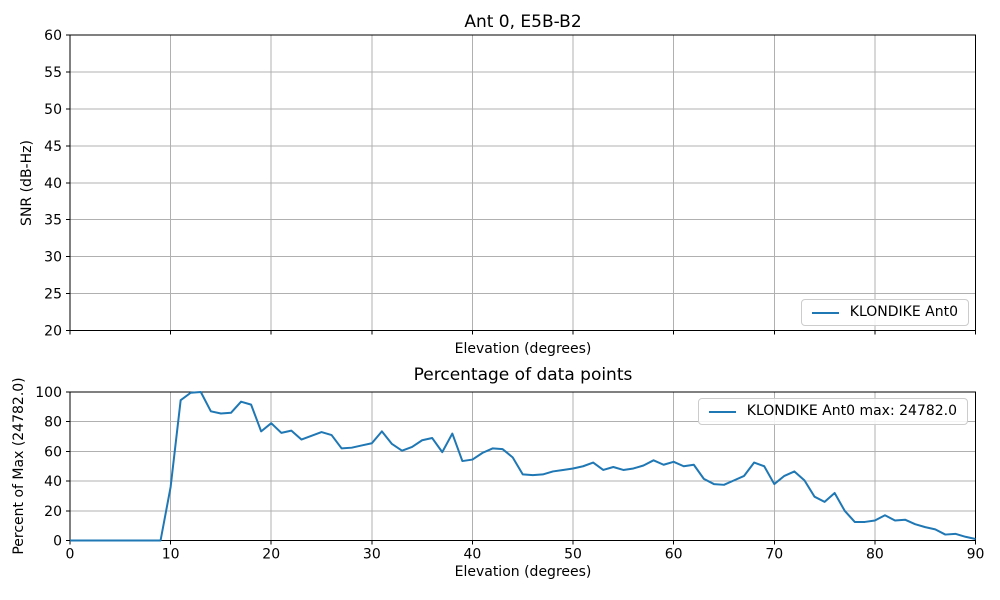 The height and width of the screenshot is (600, 1000). Describe the element at coordinates (171, 555) in the screenshot. I see `svg-text: 10` at that location.